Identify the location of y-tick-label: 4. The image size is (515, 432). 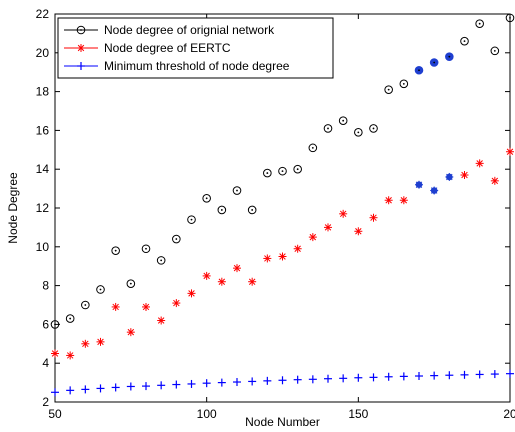
(45, 363).